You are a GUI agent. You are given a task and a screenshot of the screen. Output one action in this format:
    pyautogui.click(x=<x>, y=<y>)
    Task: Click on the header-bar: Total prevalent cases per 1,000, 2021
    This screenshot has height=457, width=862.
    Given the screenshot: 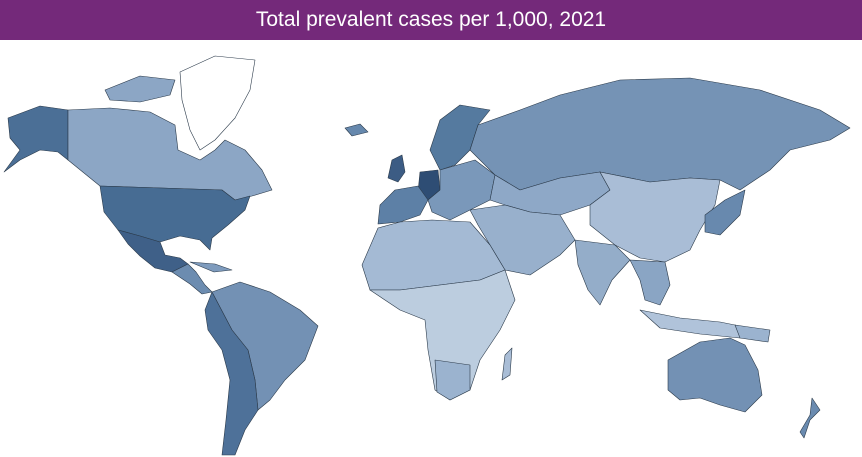 What is the action you would take?
    pyautogui.click(x=431, y=20)
    